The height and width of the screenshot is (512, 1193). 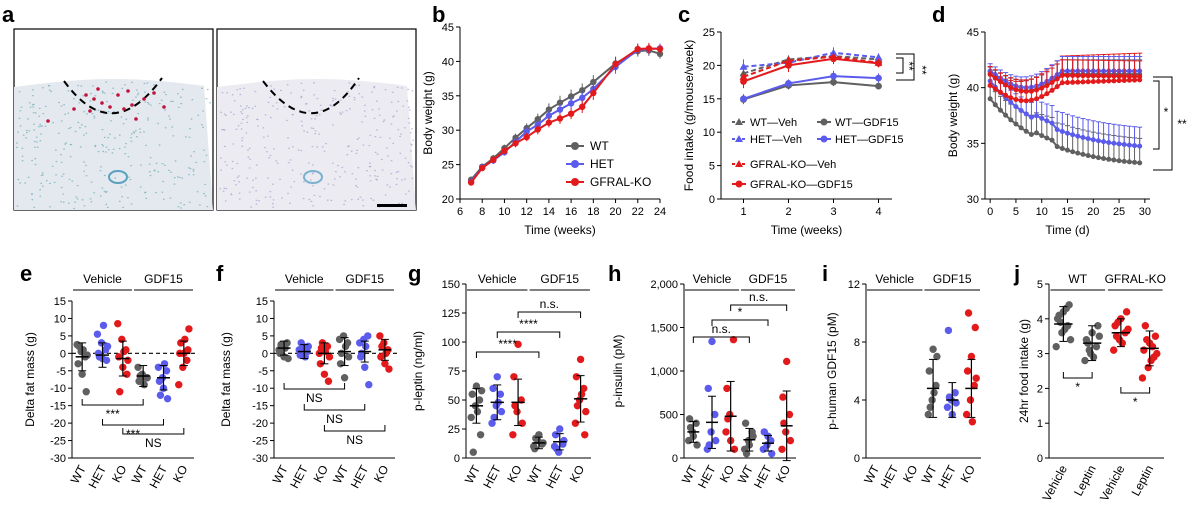 What do you see at coordinates (517, 389) in the screenshot?
I see `category-ko` at bounding box center [517, 389].